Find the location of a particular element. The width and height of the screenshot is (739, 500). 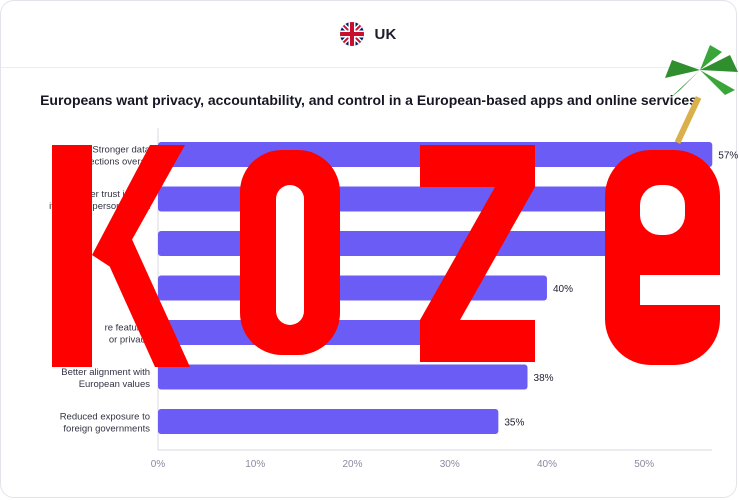

category-label: Better alignment with is located at coordinates (105, 372).